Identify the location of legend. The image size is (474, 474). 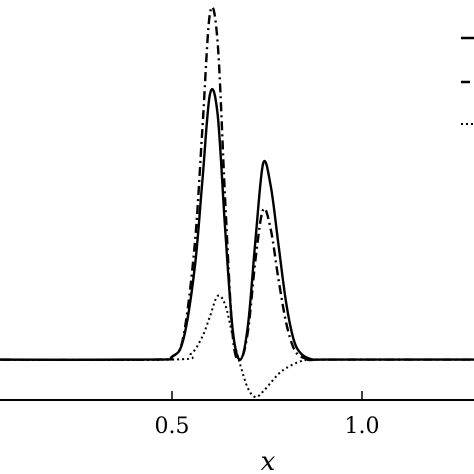
(467, 80).